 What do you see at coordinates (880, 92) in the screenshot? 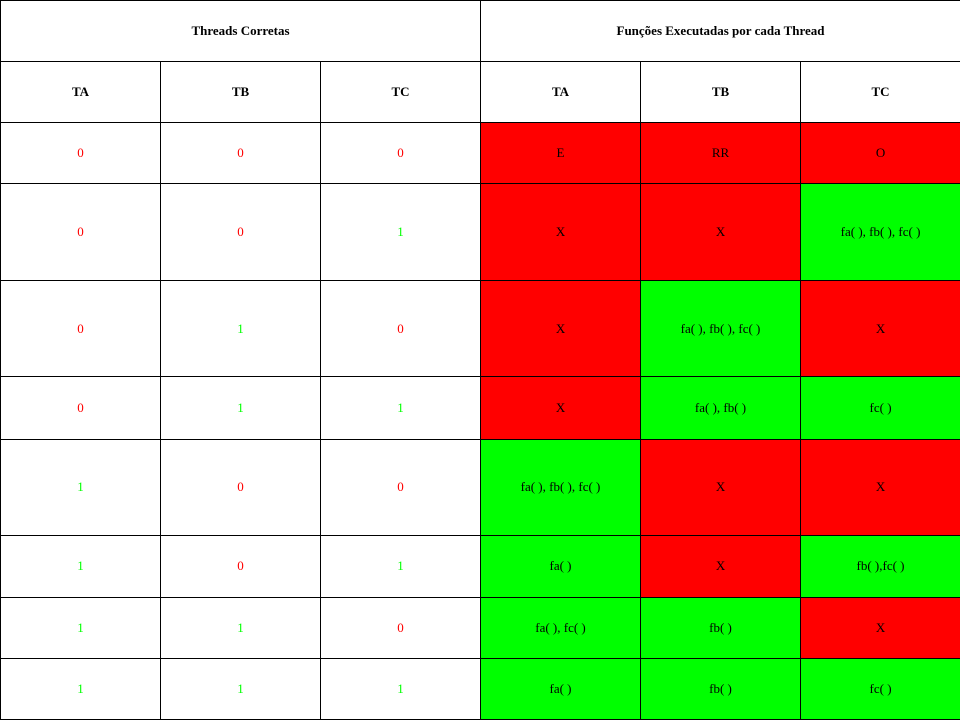
I see `col-header-tc-funcs: TC` at bounding box center [880, 92].